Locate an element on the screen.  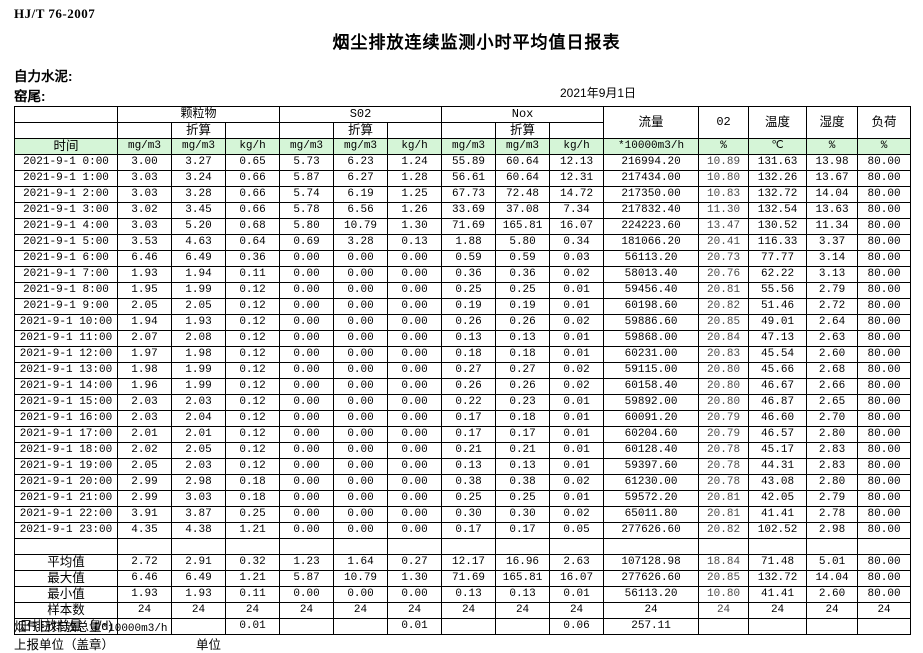
cell-value: 2.64 is located at coordinates (832, 322).